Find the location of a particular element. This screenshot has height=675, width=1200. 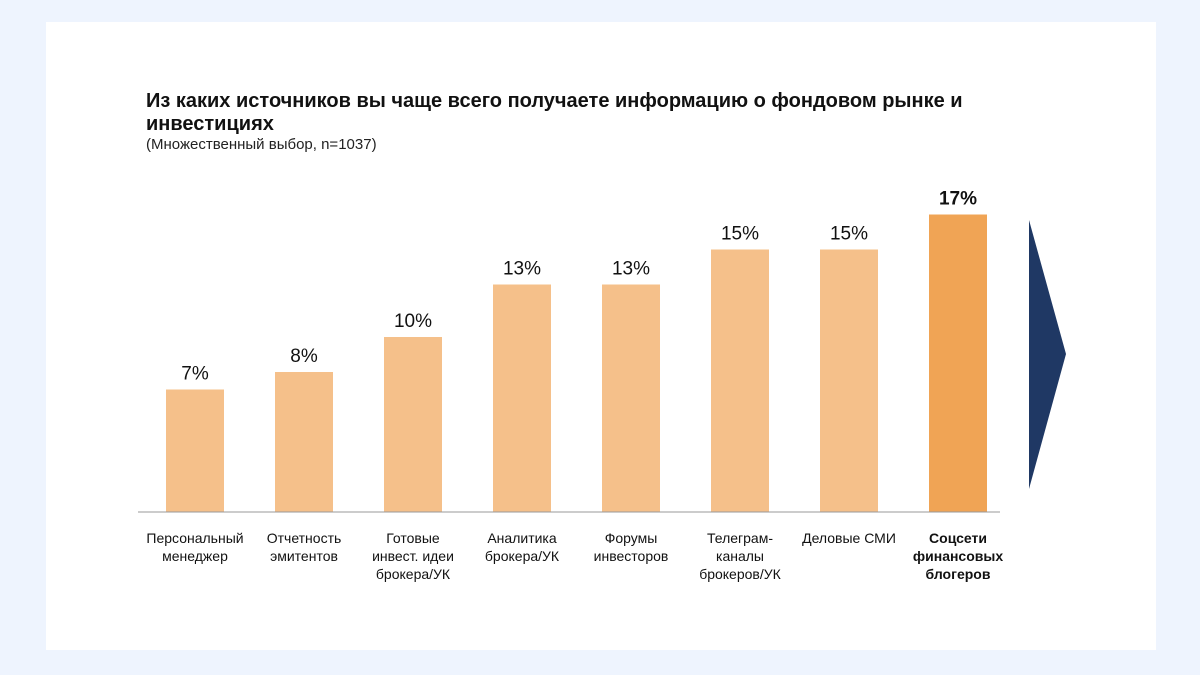

category-label-line: Аналитика is located at coordinates (522, 538).